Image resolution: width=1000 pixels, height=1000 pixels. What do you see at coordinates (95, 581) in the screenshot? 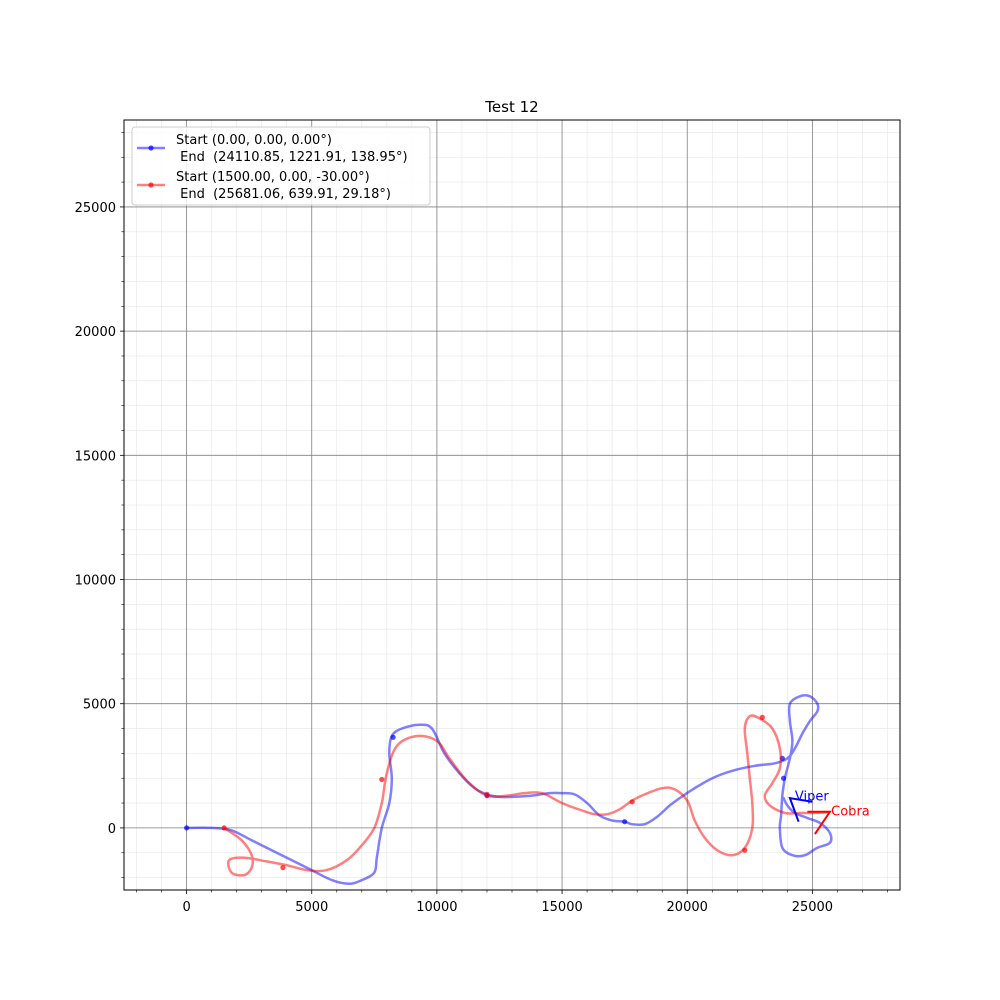
I see `y-tick-label: 10000` at bounding box center [95, 581].